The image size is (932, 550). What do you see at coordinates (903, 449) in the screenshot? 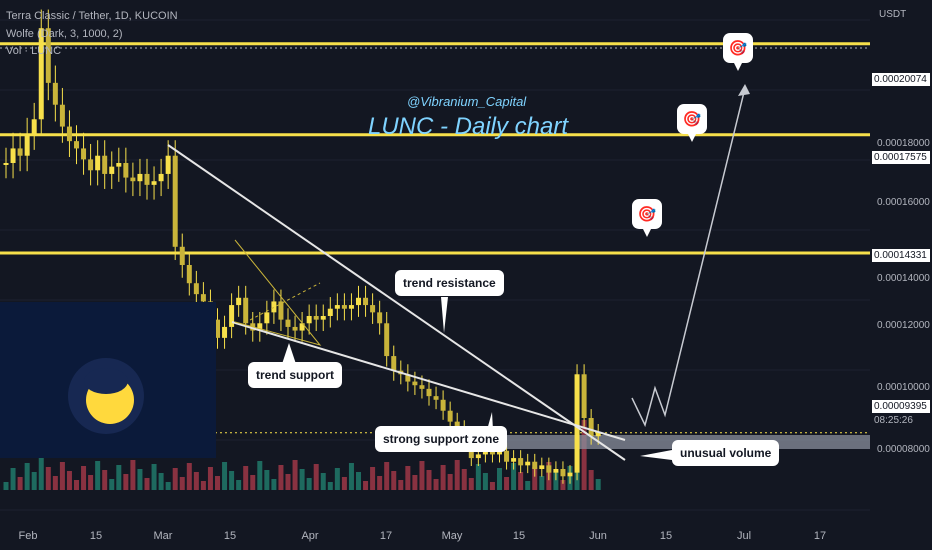
I see `axis-tick: 0.00008000` at bounding box center [903, 449].